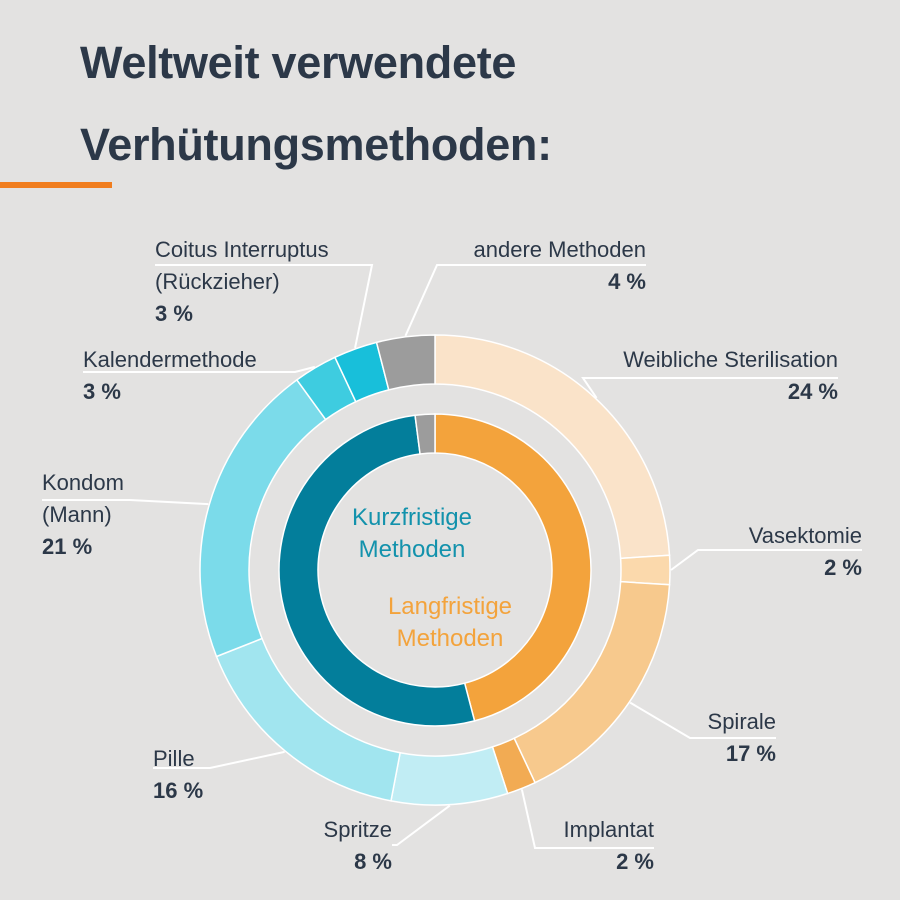  What do you see at coordinates (373, 861) in the screenshot?
I see `label-value-4: 8 %` at bounding box center [373, 861].